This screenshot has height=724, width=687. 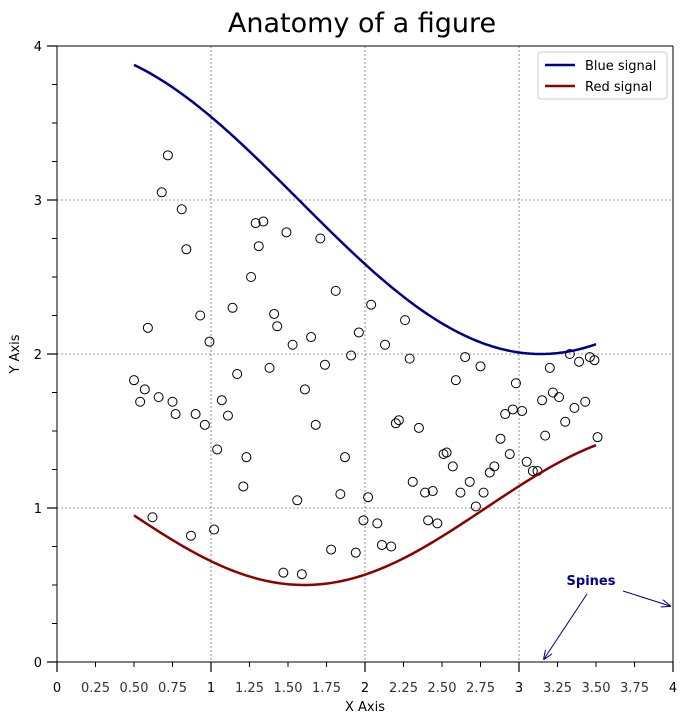 What do you see at coordinates (442, 688) in the screenshot?
I see `x-minor-tick-label: 2.50` at bounding box center [442, 688].